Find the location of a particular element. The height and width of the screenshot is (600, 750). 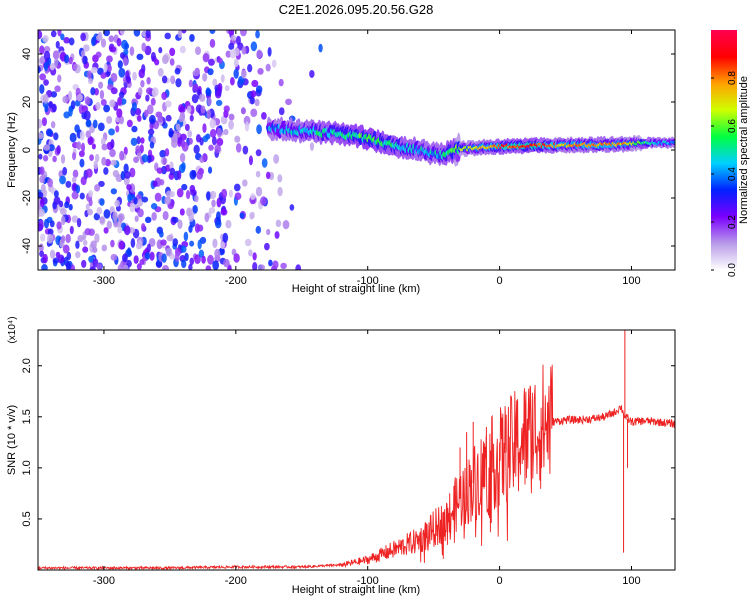

signal-mark is located at coordinates (673, 142).